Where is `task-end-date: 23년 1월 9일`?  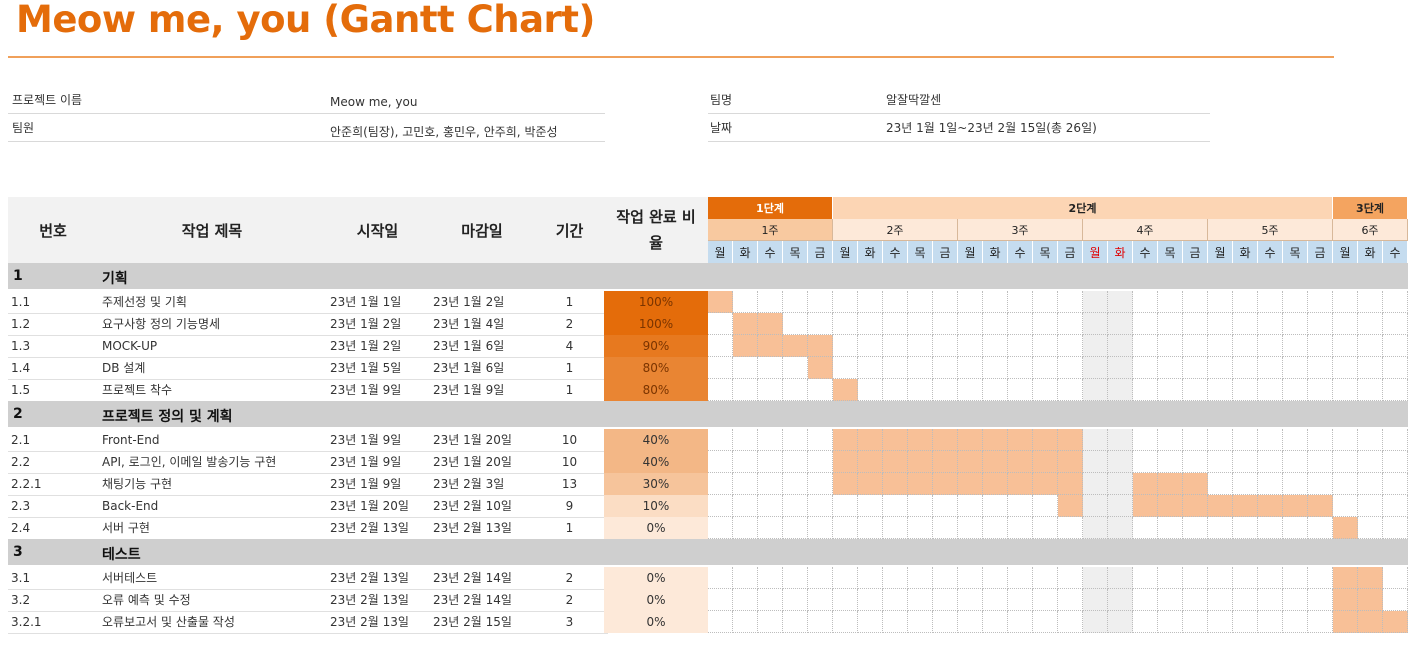
task-end-date: 23년 1월 9일 is located at coordinates (469, 390).